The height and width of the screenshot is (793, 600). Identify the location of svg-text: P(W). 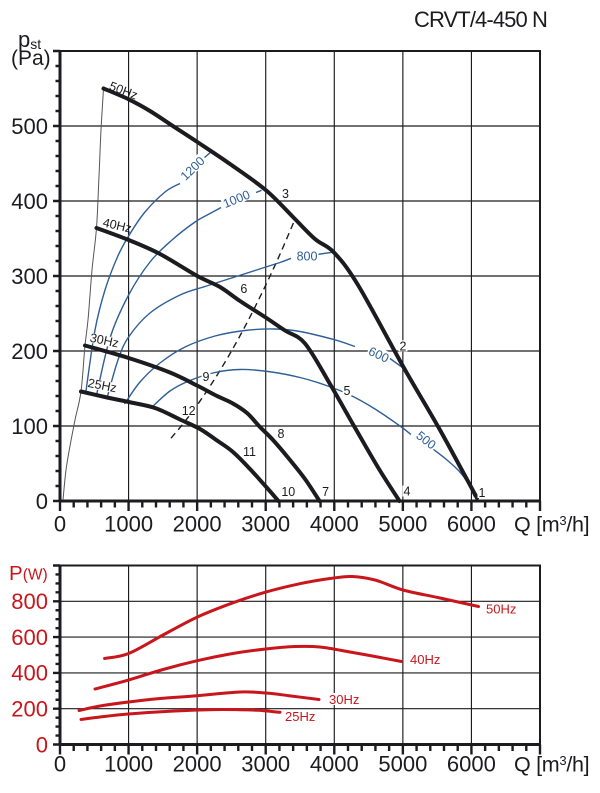
(28, 573).